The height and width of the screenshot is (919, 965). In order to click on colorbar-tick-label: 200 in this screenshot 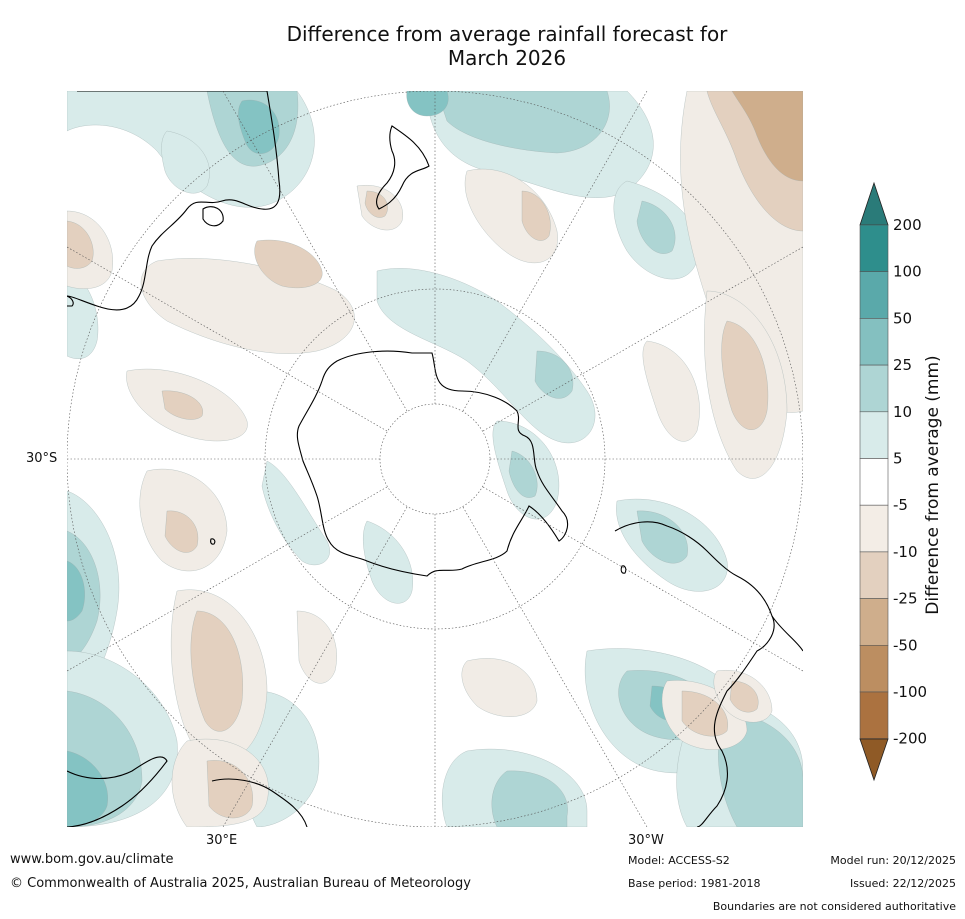, I will do `click(907, 225)`.